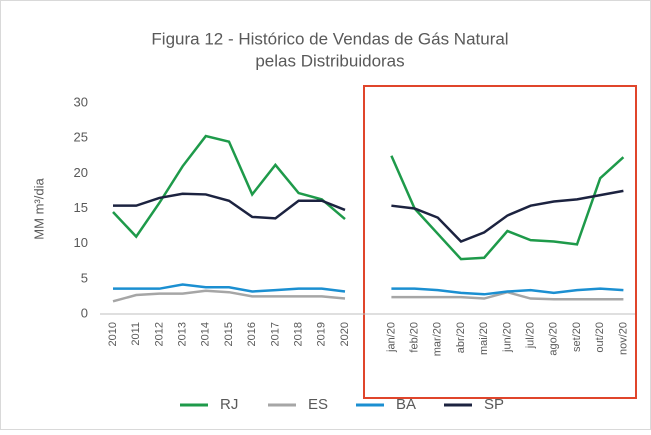  What do you see at coordinates (113, 334) in the screenshot?
I see `x-tick-label: 2010` at bounding box center [113, 334].